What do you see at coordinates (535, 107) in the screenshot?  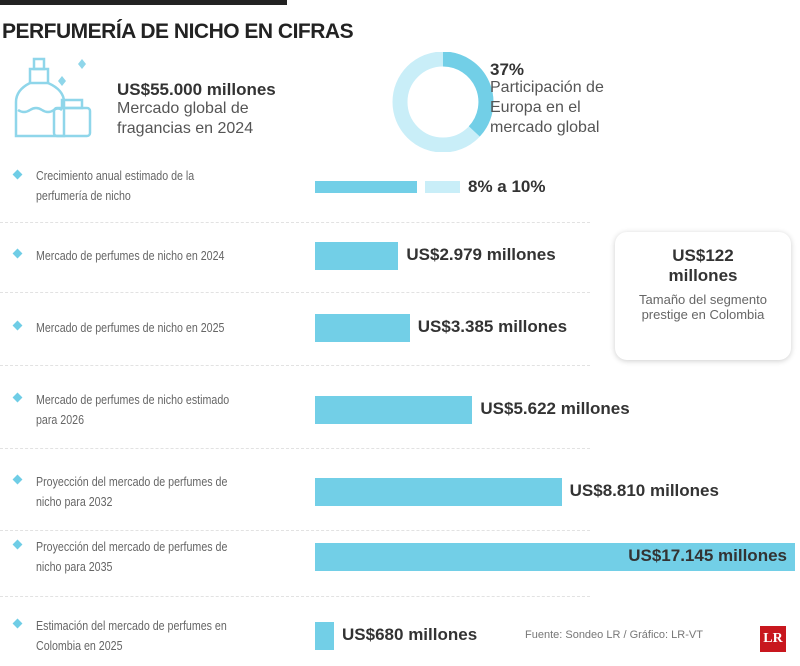 I see `europe-share-desc-2: Europa en el` at bounding box center [535, 107].